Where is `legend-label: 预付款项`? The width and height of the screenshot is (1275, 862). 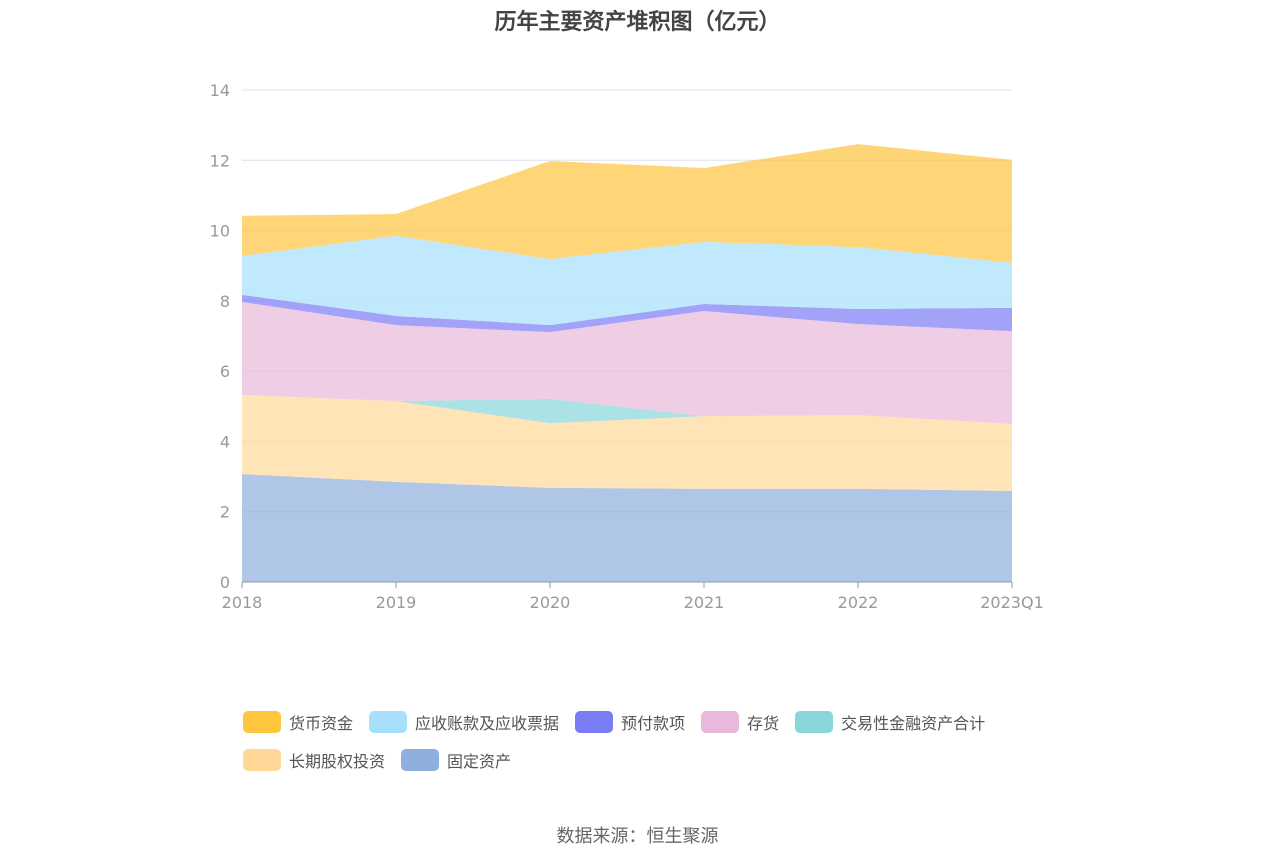
legend-label: 预付款项 is located at coordinates (653, 723).